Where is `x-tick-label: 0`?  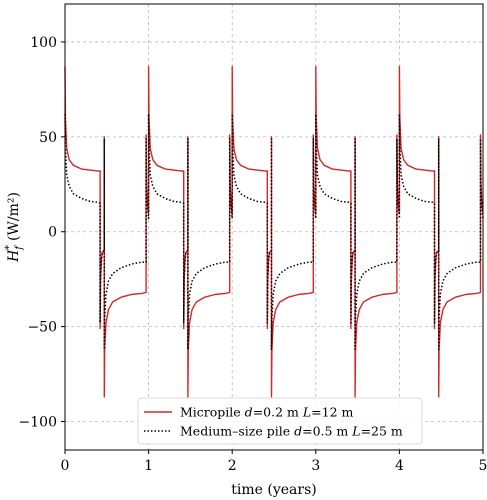 x-tick-label: 0 is located at coordinates (65, 466).